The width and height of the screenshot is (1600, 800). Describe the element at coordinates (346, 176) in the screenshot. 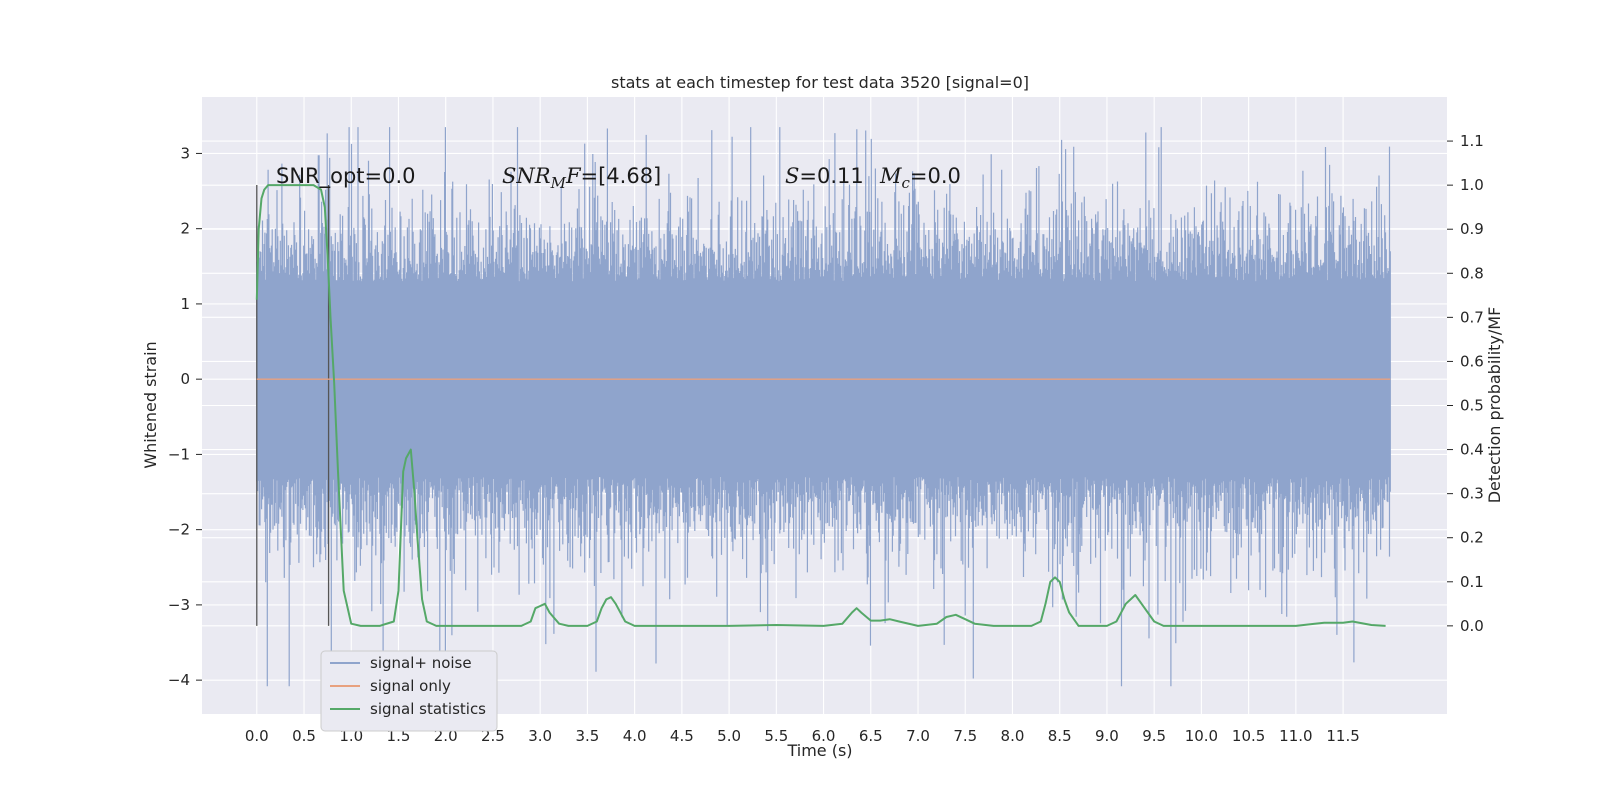

I see `annotation-snr-opt: SNR_opt=0.0` at that location.